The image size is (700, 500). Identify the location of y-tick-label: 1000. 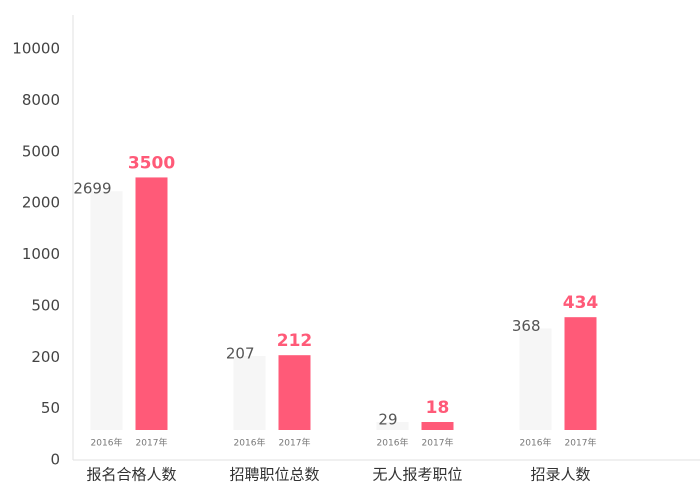
(41, 254).